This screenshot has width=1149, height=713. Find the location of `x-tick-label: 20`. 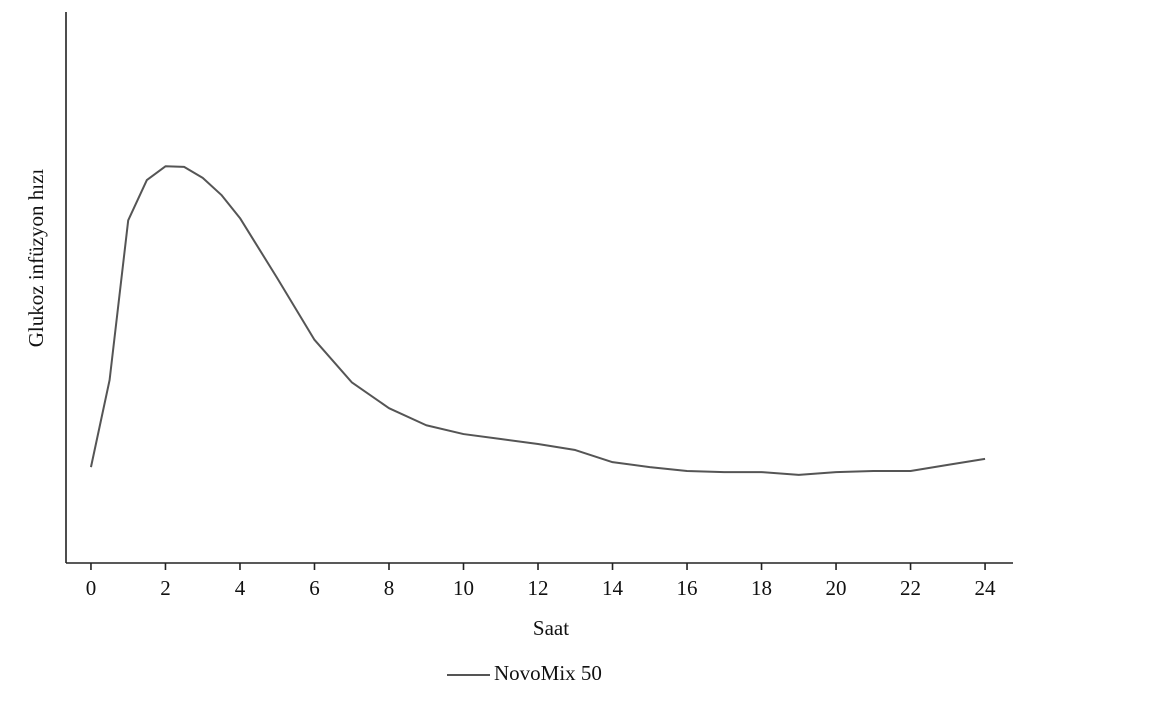

x-tick-label: 20 is located at coordinates (836, 588).